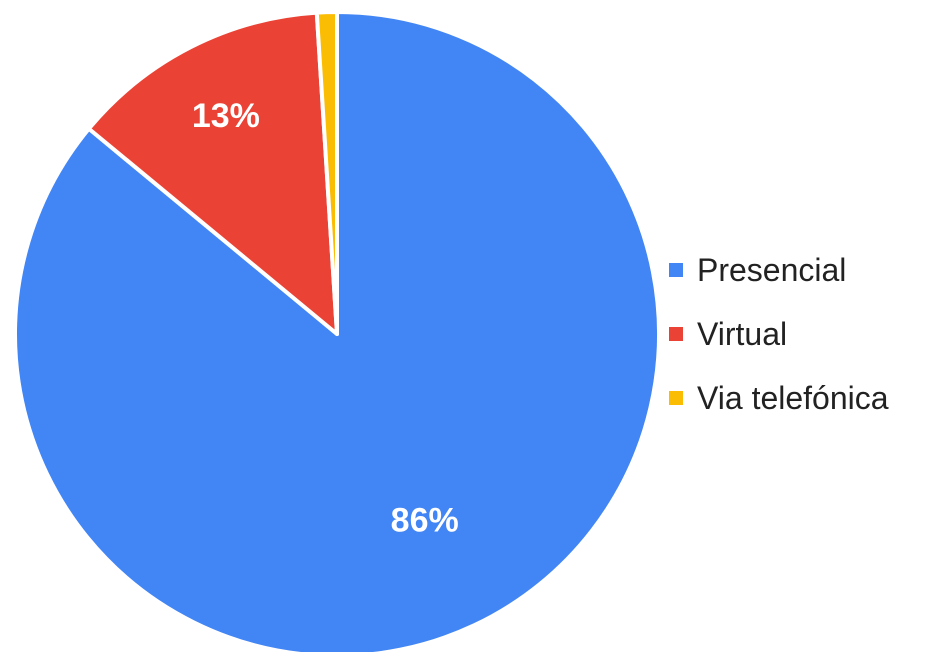  I want to click on legend-label: Via telefónica, so click(793, 397).